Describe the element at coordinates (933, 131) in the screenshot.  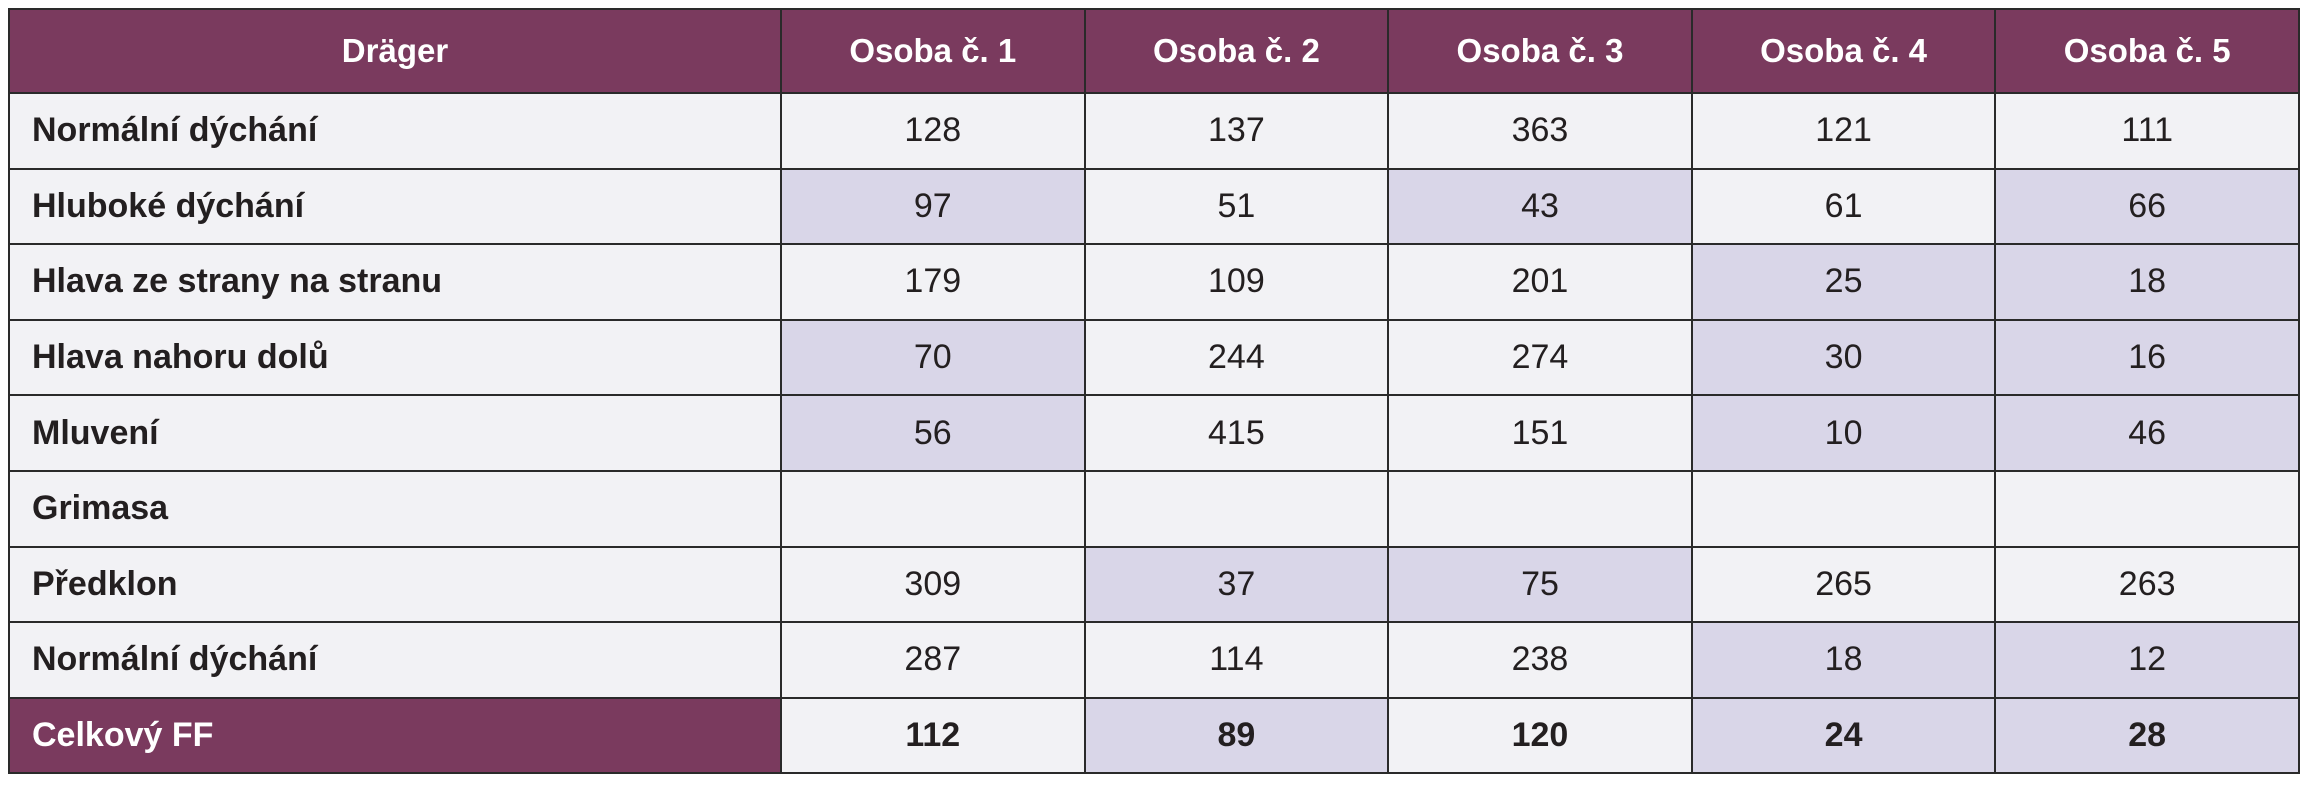
I see `table-cell: 128` at that location.